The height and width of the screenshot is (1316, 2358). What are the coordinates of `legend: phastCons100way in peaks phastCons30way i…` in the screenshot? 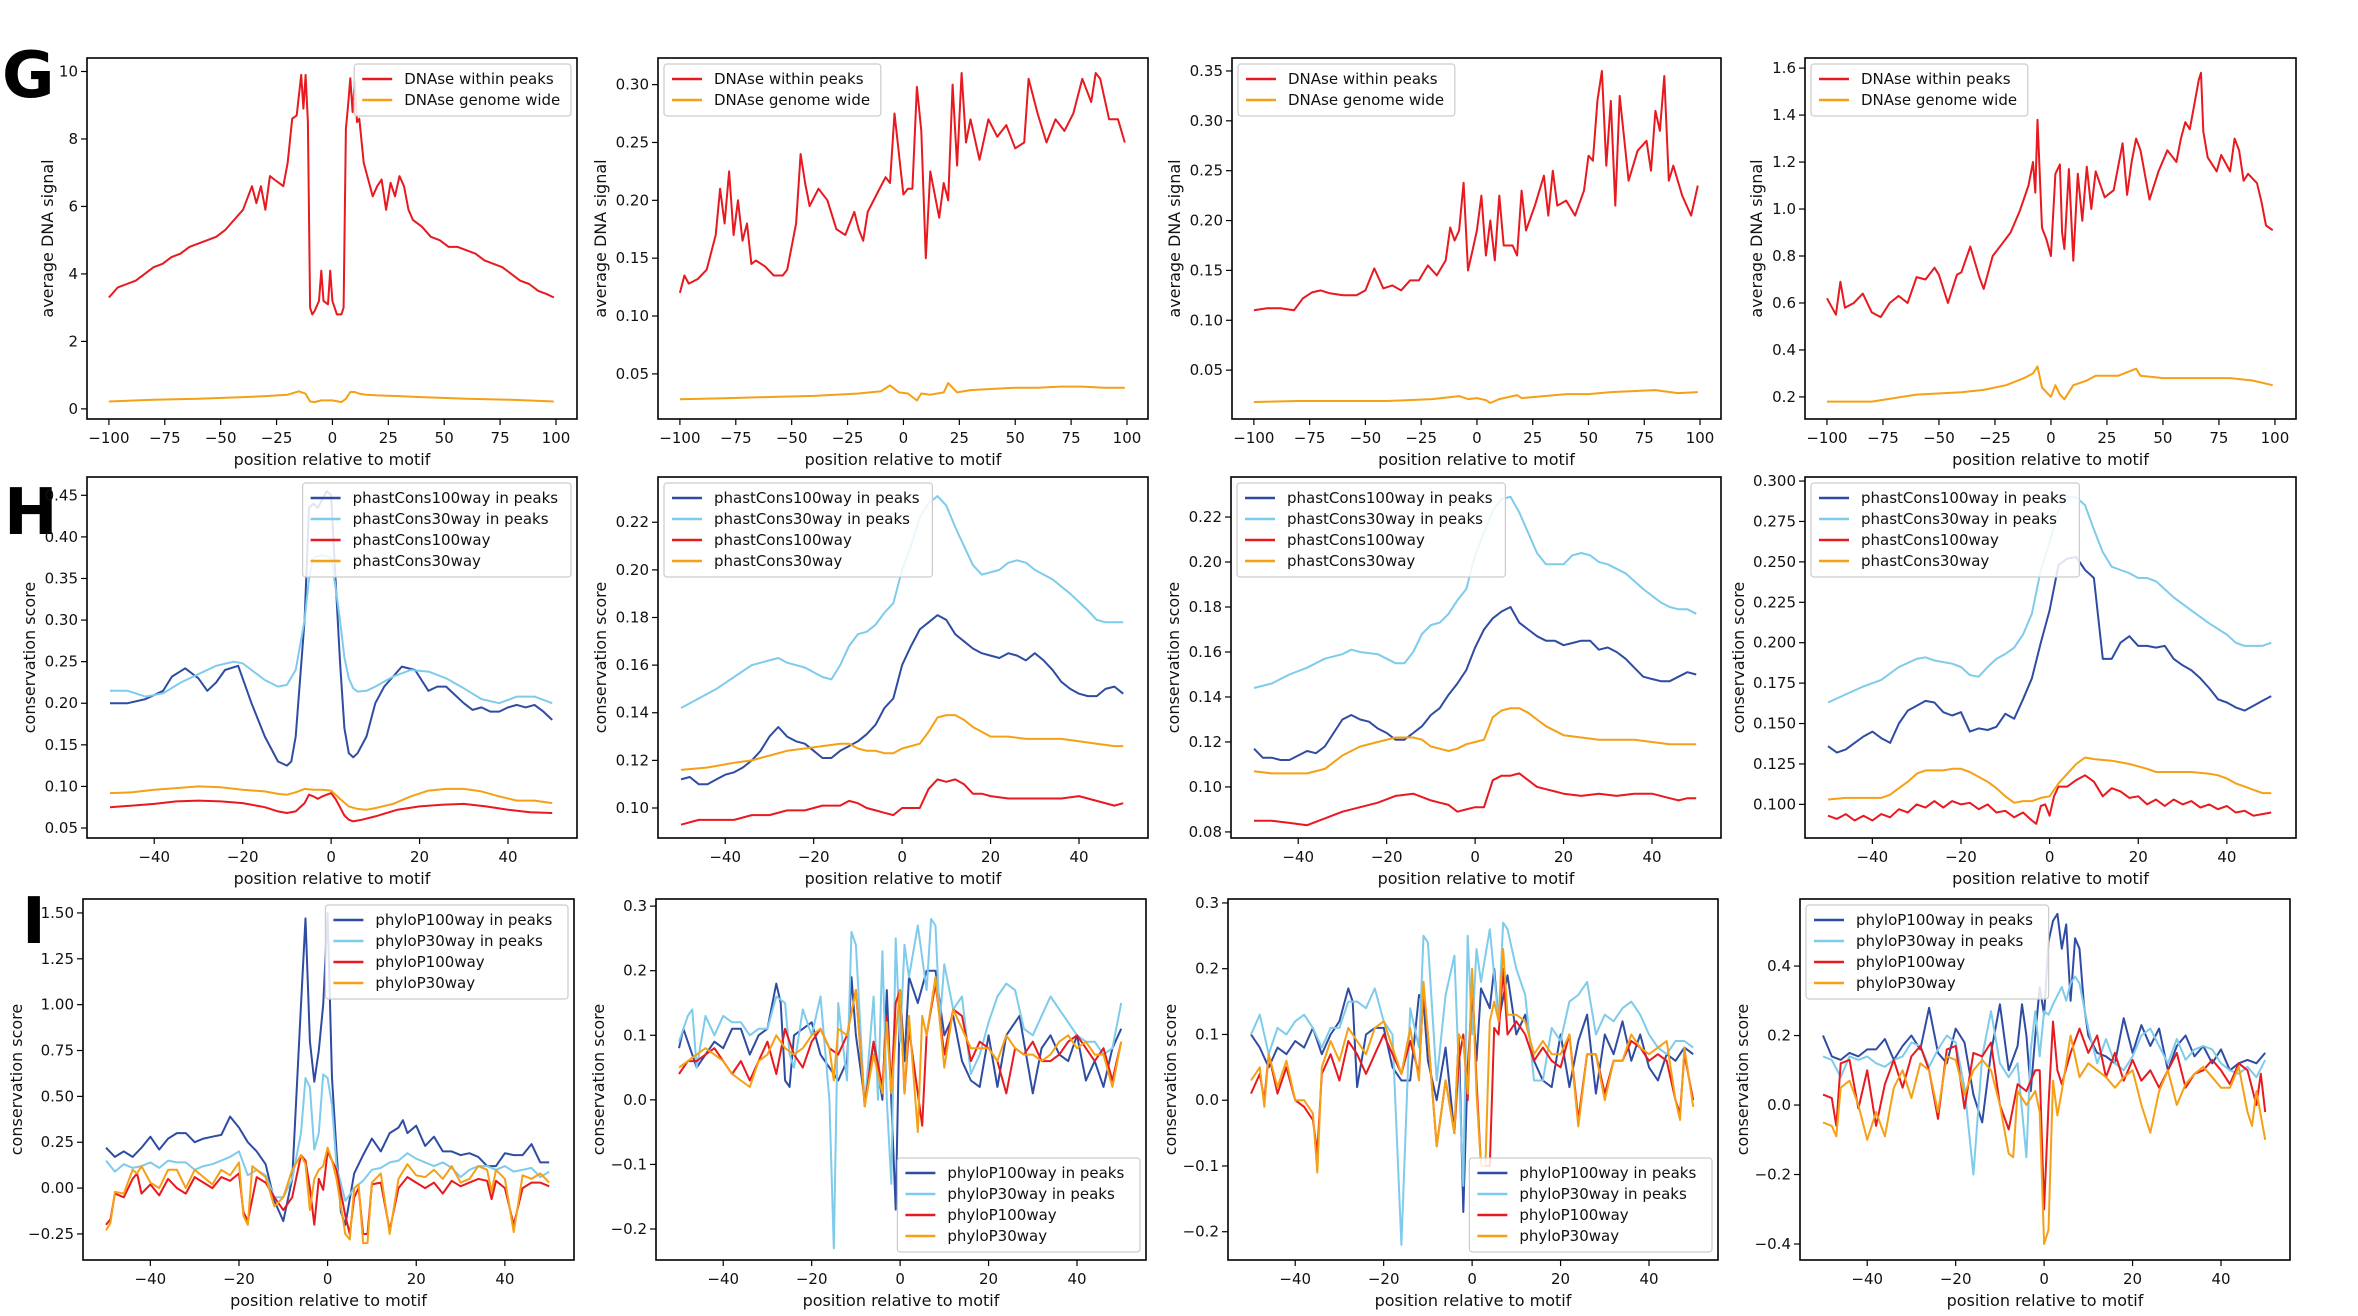 It's located at (1371, 530).